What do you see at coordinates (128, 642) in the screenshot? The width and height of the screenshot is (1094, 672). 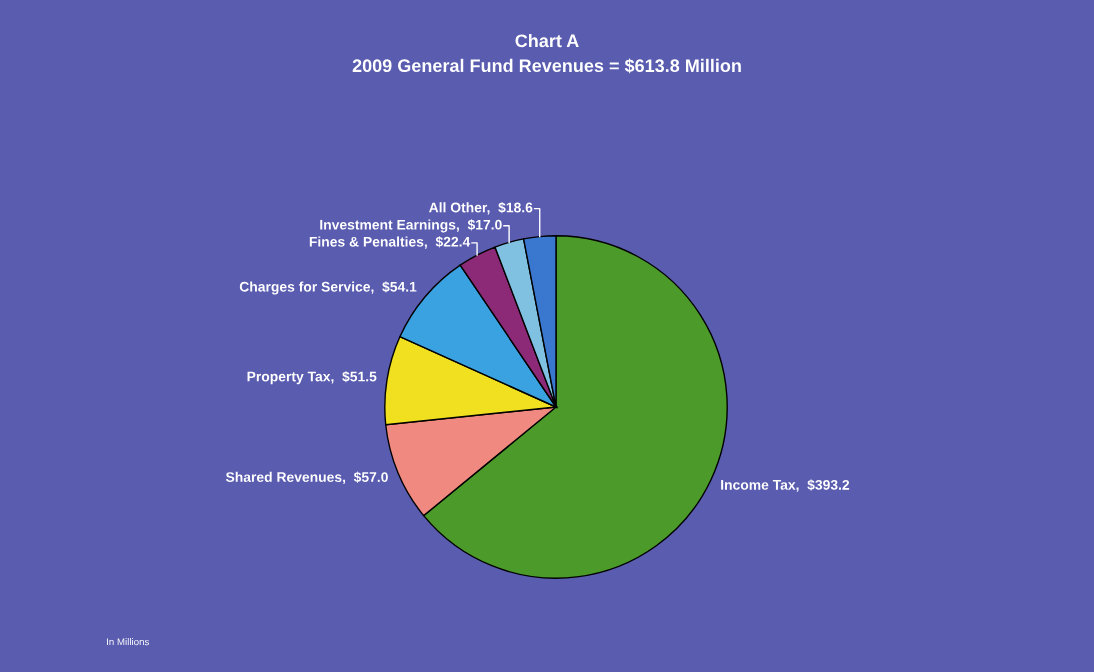 I see `text: In Millions` at bounding box center [128, 642].